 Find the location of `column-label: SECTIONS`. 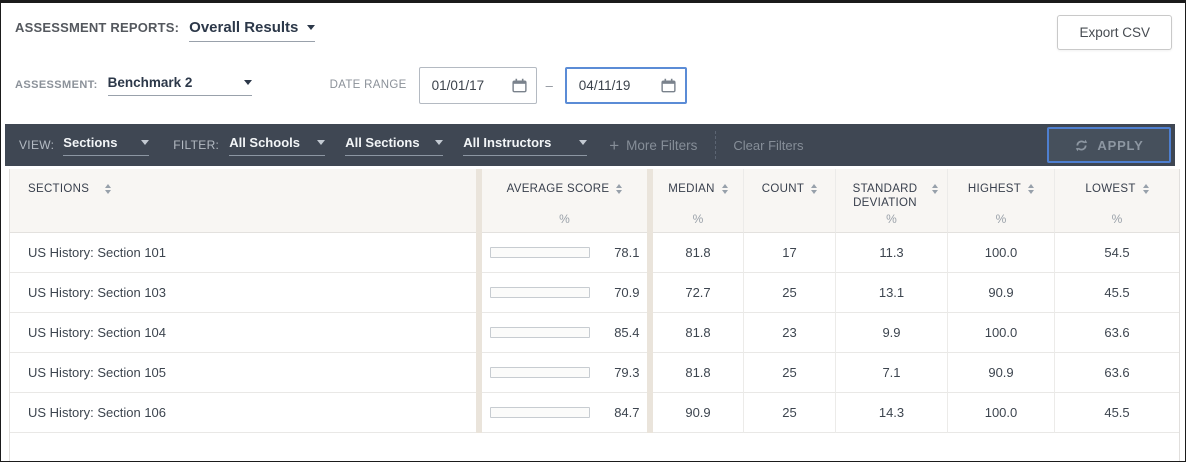

column-label: SECTIONS is located at coordinates (59, 189).